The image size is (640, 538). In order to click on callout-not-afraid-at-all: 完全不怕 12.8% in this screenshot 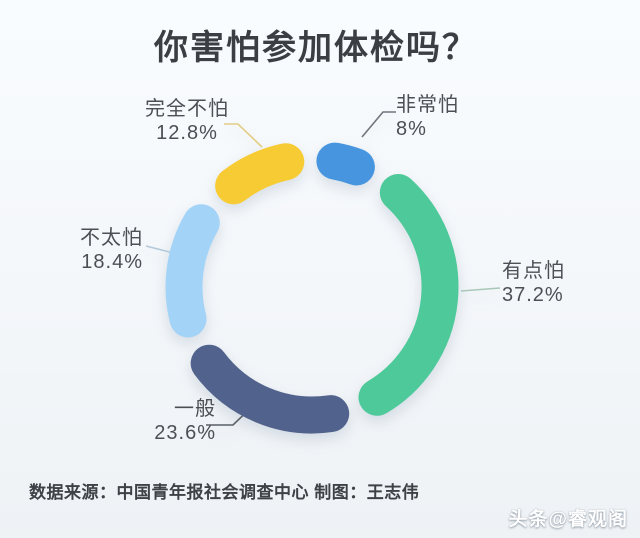, I will do `click(187, 121)`.